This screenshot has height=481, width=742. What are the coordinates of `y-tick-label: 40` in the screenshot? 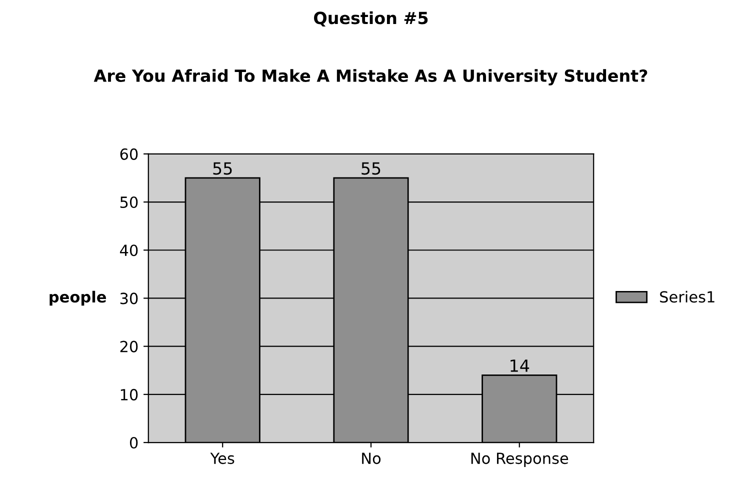 It's located at (129, 250).